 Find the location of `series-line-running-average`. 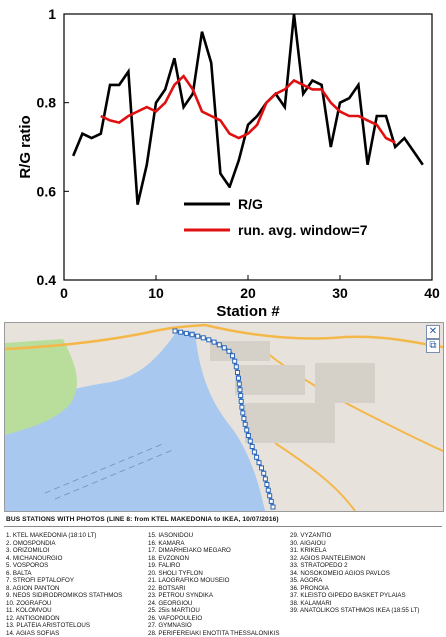

series-line-running-average is located at coordinates (248, 109).